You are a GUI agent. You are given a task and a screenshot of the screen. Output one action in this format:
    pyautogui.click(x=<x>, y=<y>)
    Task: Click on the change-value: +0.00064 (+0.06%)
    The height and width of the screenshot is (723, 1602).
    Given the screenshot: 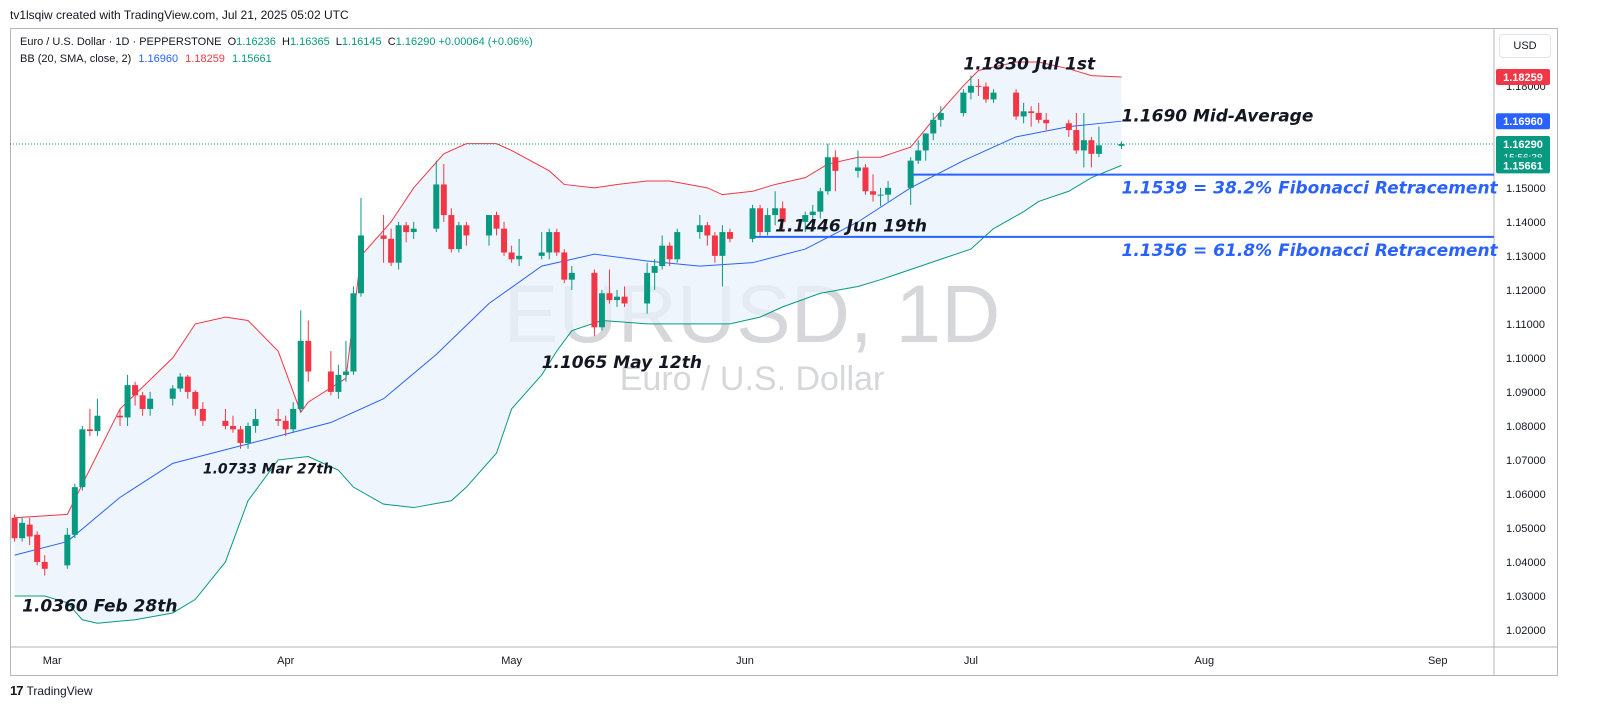 What is the action you would take?
    pyautogui.click(x=485, y=42)
    